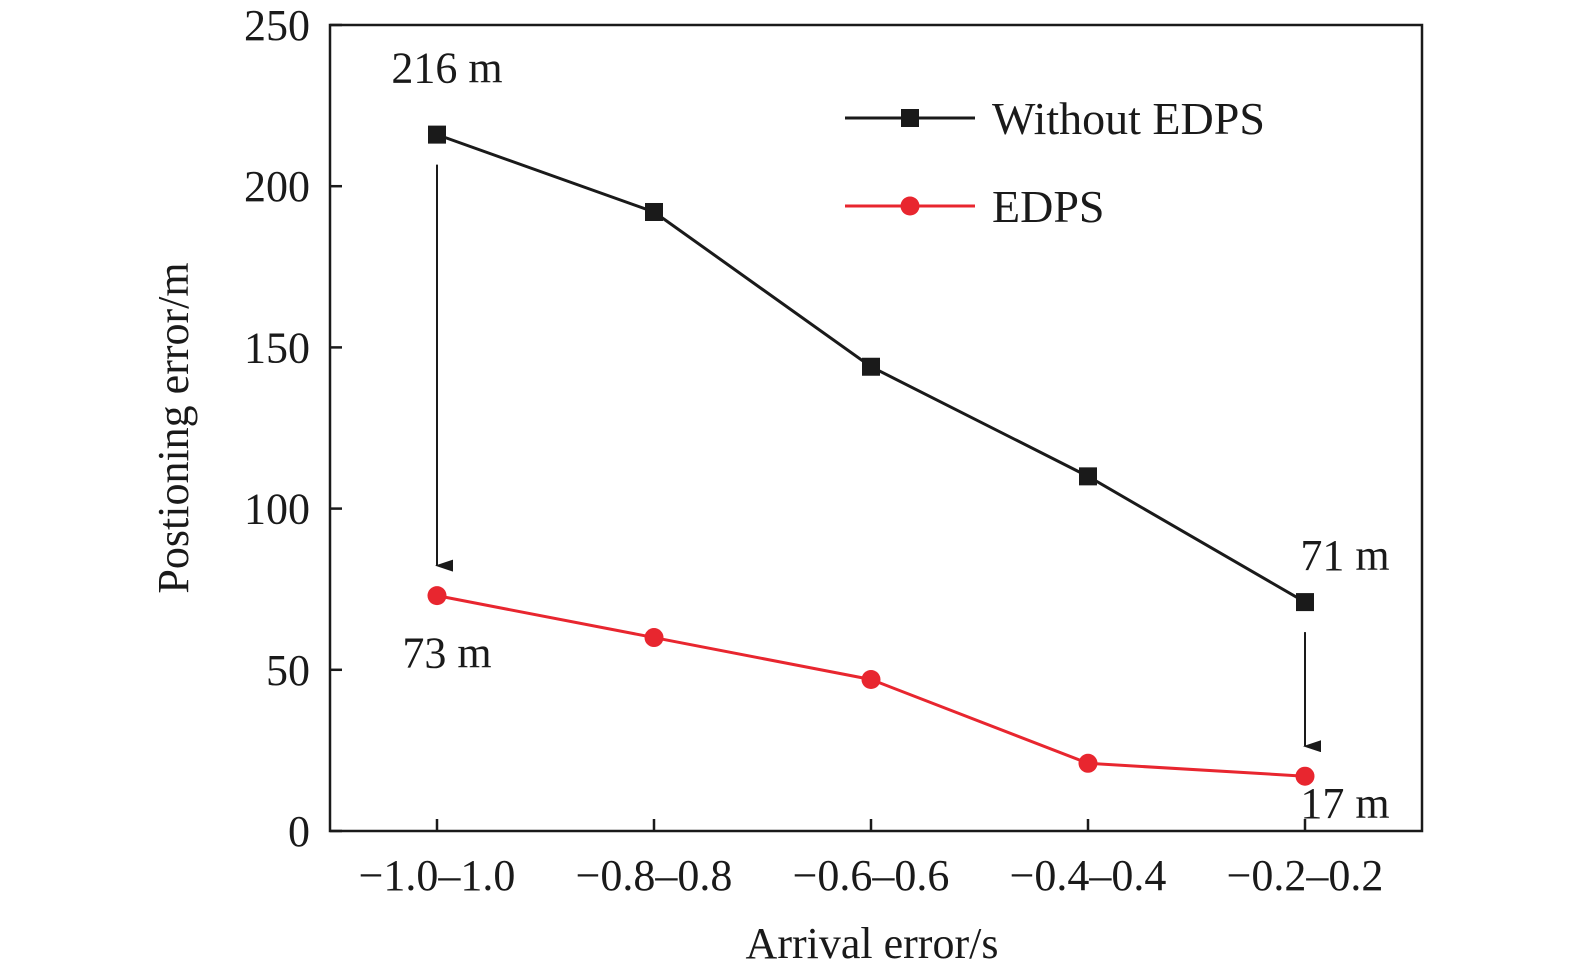  I want to click on legend-marker-square, so click(910, 118).